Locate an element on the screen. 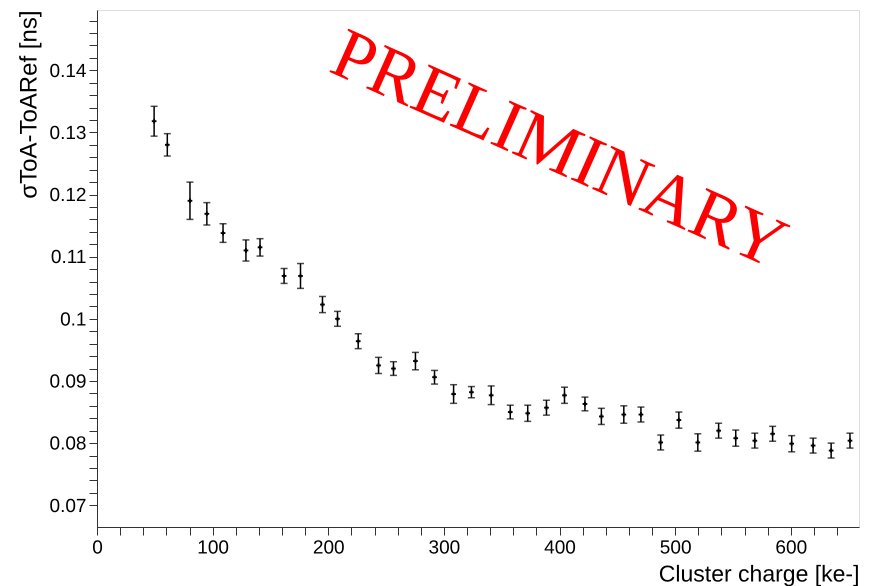 The height and width of the screenshot is (586, 870). x-tick-label: 0 is located at coordinates (97, 548).